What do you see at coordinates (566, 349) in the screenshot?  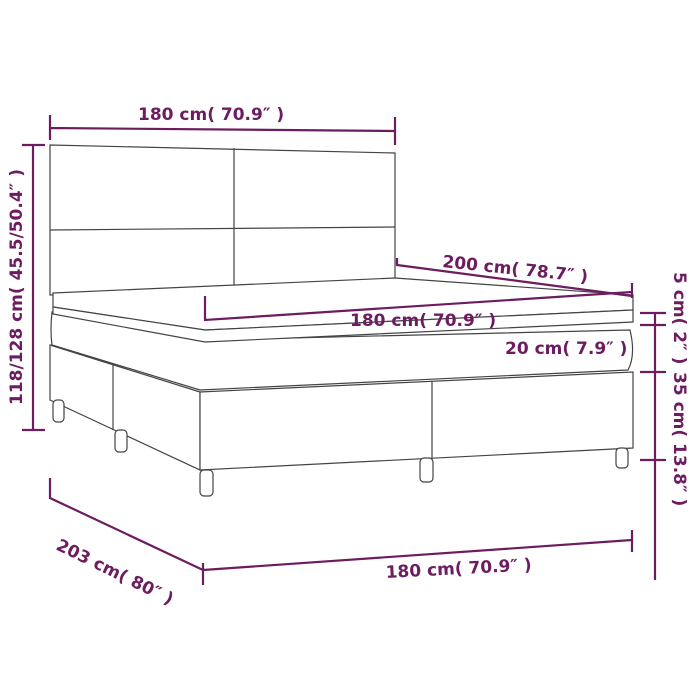 I see `mattress-height-label: 20 cm( 7.9″ )` at bounding box center [566, 349].